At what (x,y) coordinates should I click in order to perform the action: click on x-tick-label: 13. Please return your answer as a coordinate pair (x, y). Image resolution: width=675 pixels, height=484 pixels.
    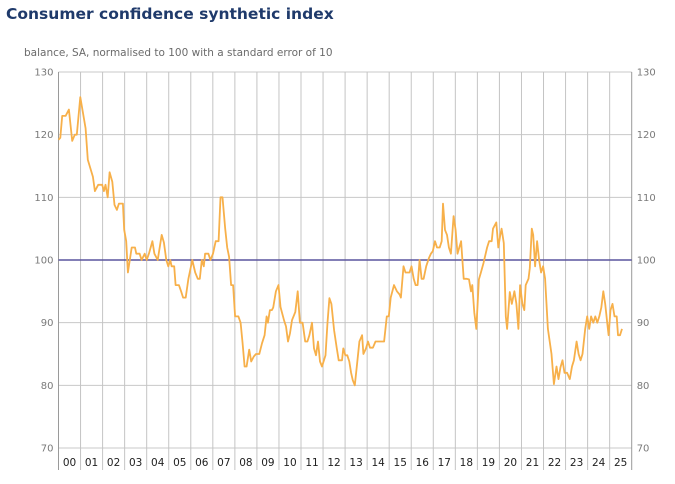
    Looking at the image, I should click on (355, 463).